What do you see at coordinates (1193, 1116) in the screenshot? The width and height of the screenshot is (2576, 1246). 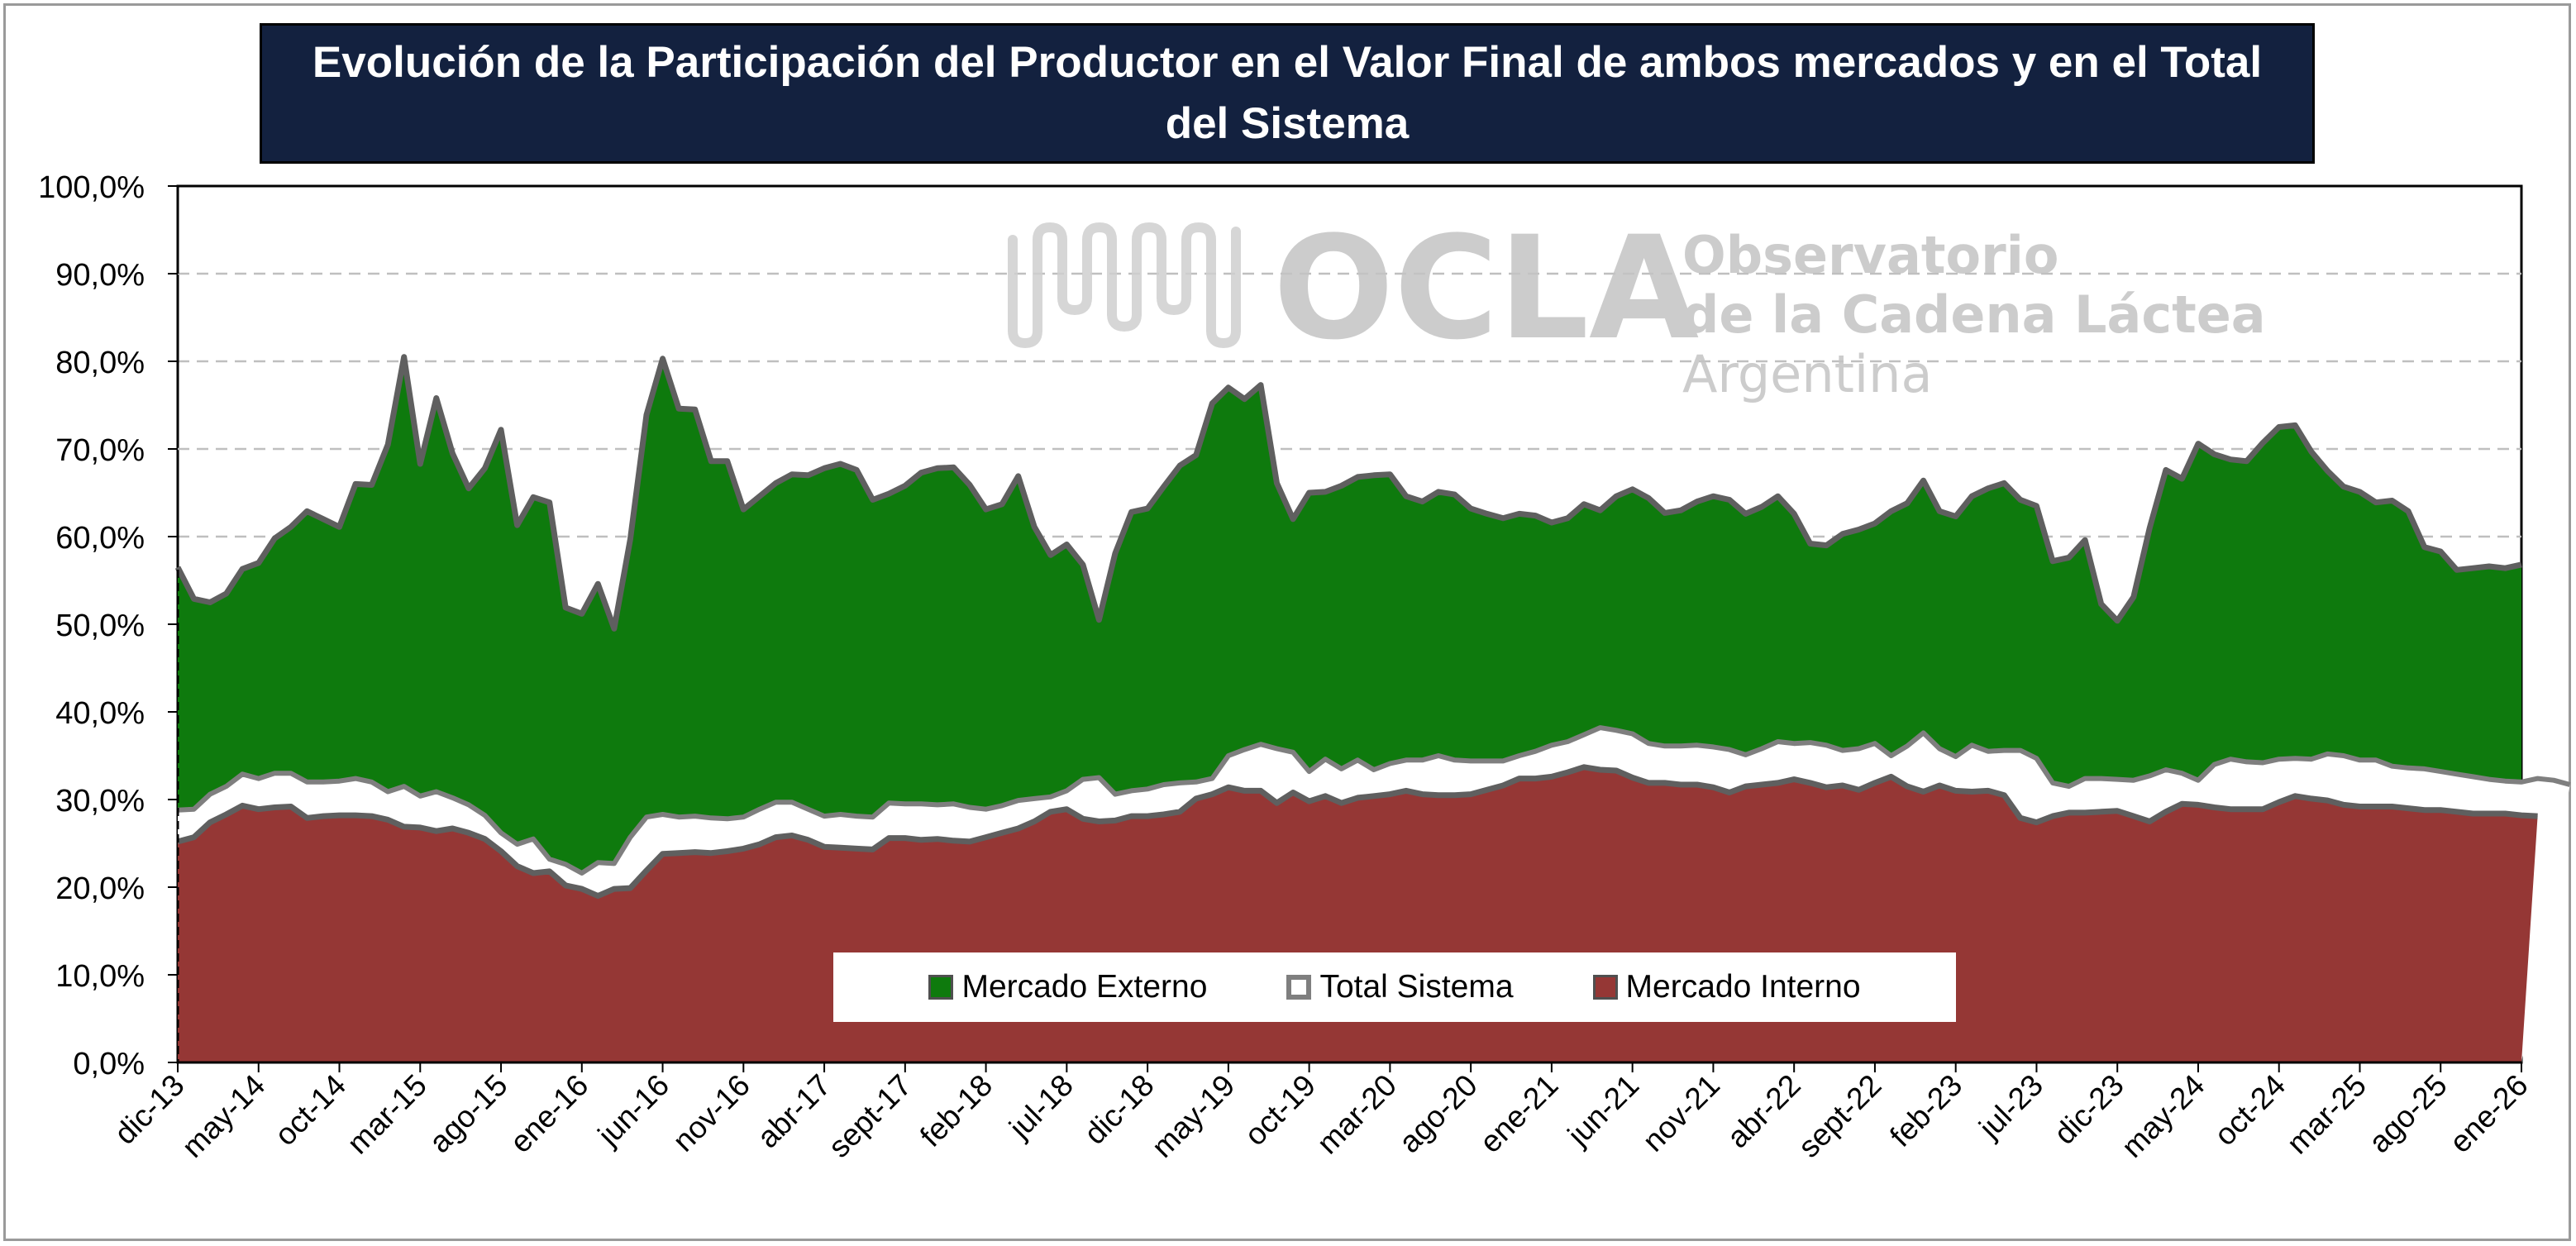 I see `x-tick-label: may-19` at bounding box center [1193, 1116].